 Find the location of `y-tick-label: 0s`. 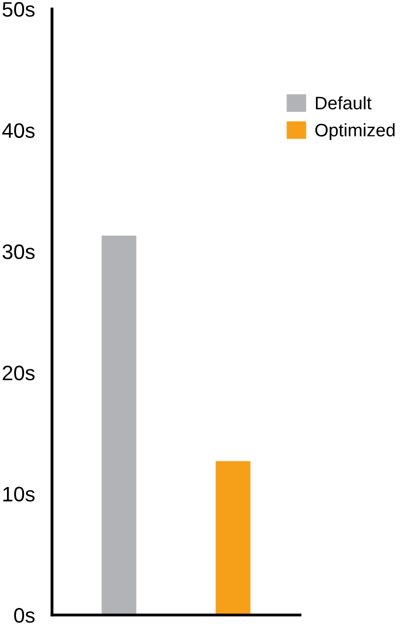

y-tick-label: 0s is located at coordinates (24, 615).